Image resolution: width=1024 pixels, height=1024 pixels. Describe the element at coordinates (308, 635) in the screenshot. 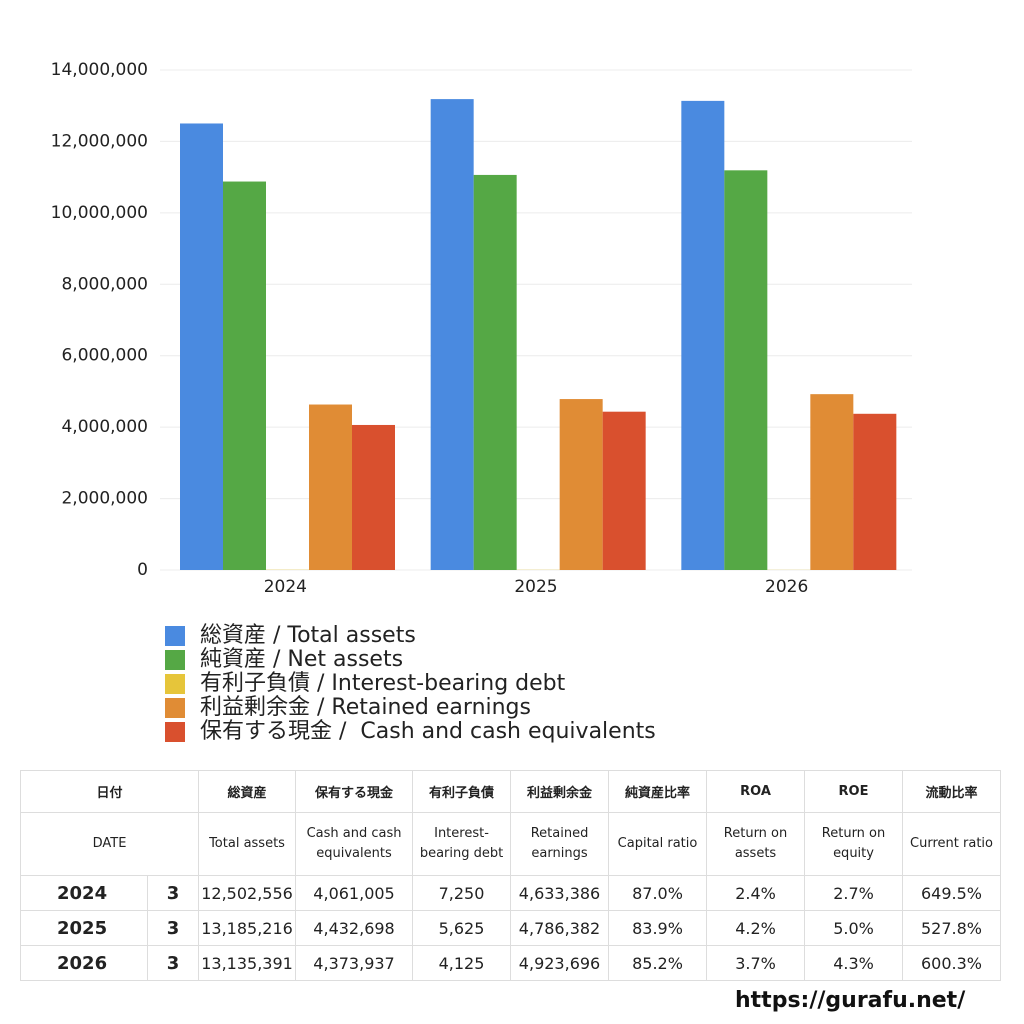

I see `legend-label: 総資産 / Total assets` at that location.